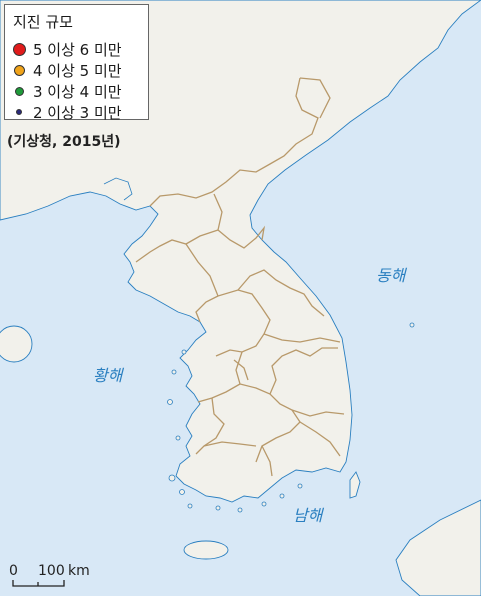 The height and width of the screenshot is (596, 481). I want to click on green-circle-icon, so click(19, 91).